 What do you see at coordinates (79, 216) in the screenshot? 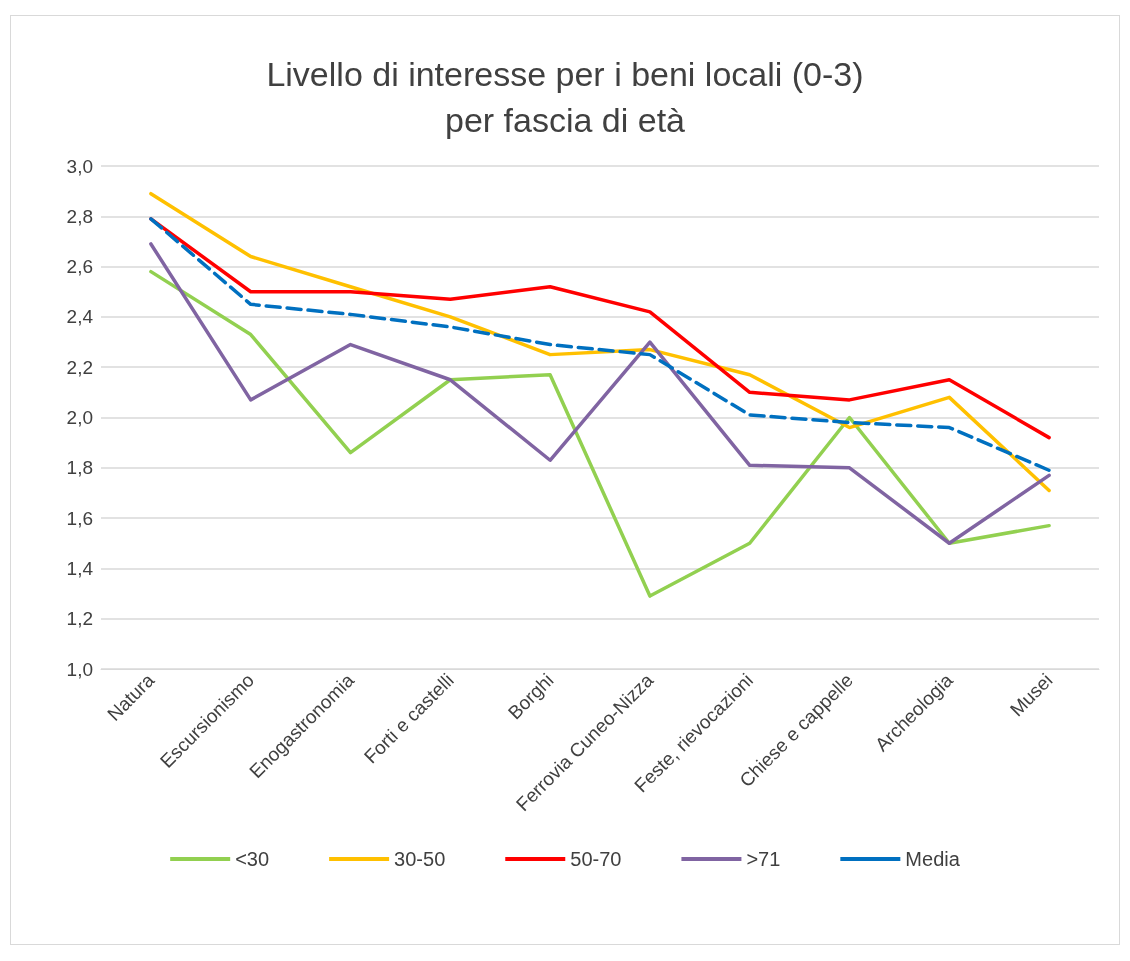
I see `y-tick-label: 2,8` at bounding box center [79, 216].